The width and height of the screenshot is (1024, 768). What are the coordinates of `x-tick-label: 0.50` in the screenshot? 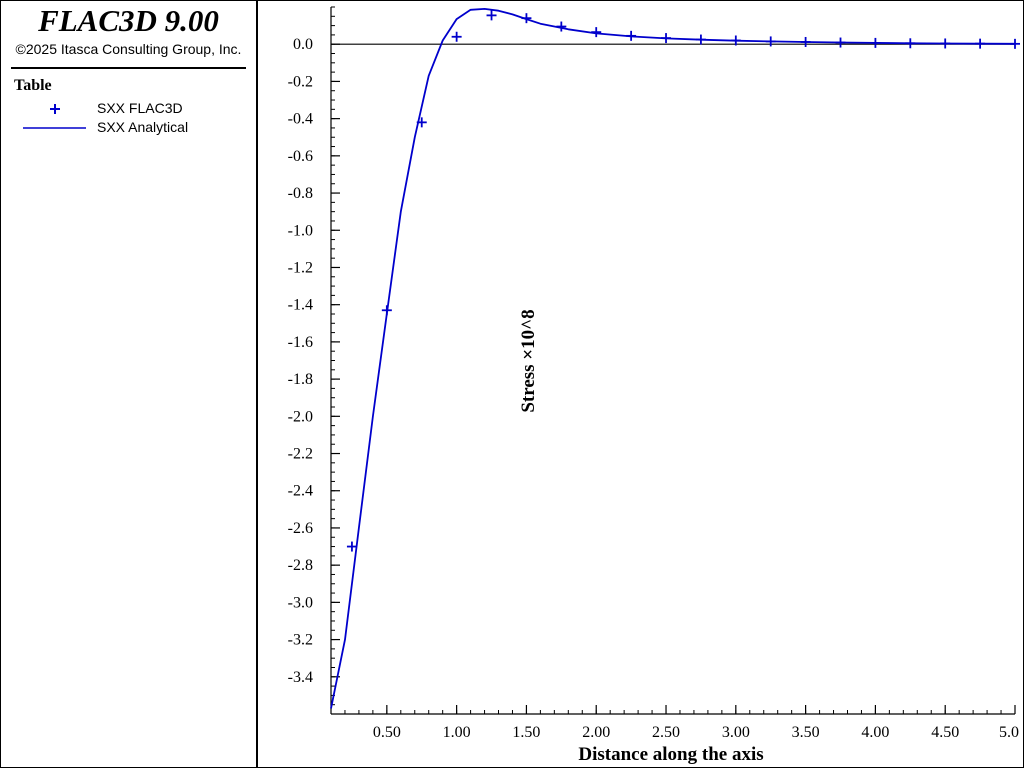 It's located at (387, 732).